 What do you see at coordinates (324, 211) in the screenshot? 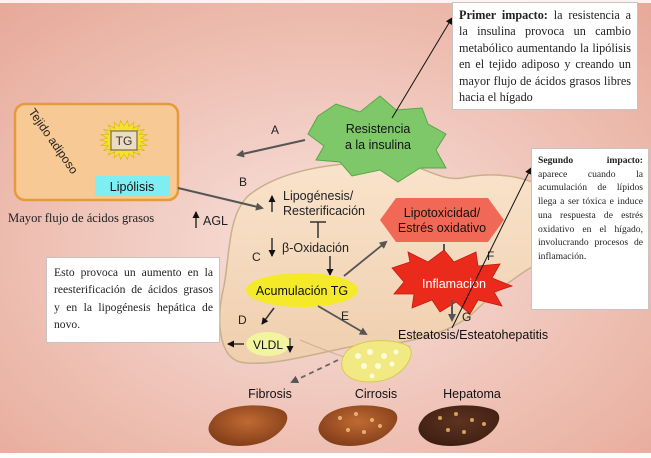
I see `lipogenesis-label-2: Resterificación` at bounding box center [324, 211].